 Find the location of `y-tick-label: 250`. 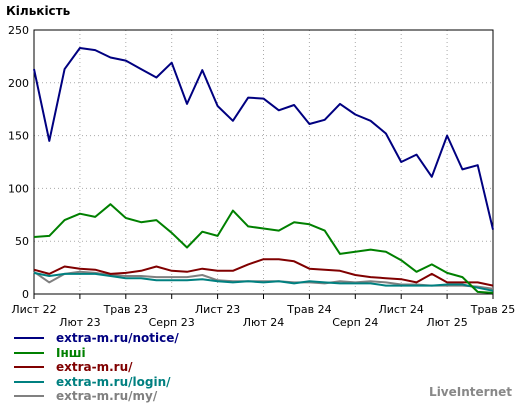

y-tick-label: 250 is located at coordinates (18, 30).